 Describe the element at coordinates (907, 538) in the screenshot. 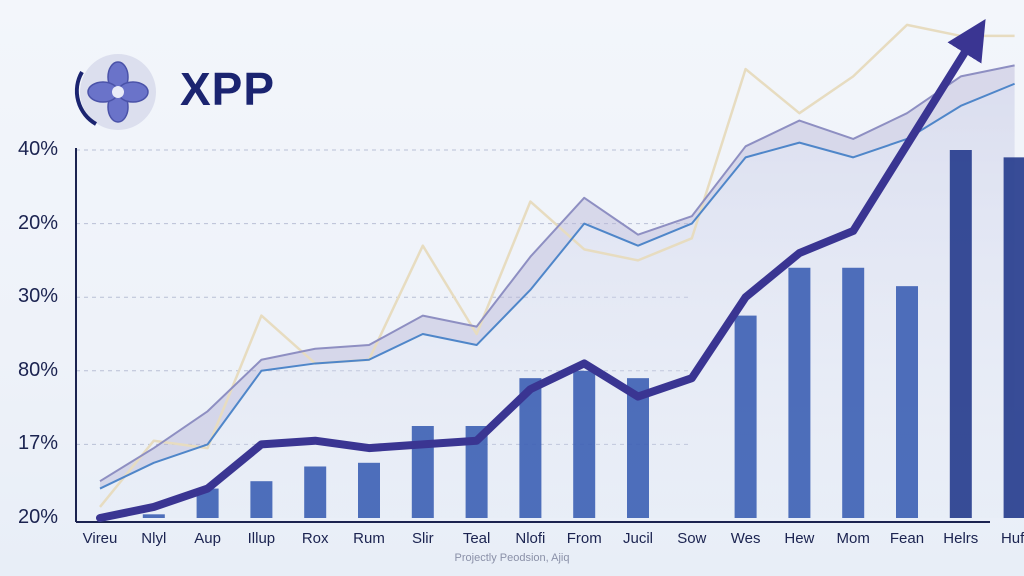

I see `x-tick-label: Fean` at that location.